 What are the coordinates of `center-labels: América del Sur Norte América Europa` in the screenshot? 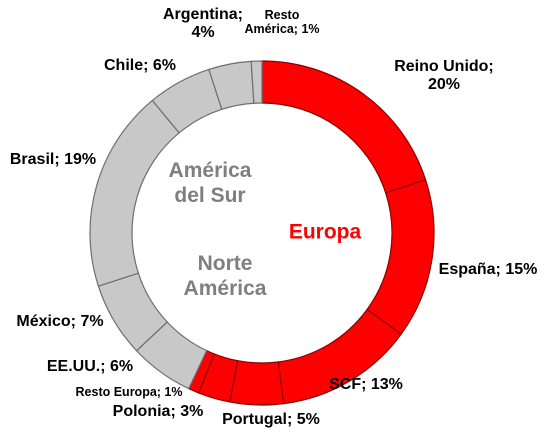 It's located at (265, 229).